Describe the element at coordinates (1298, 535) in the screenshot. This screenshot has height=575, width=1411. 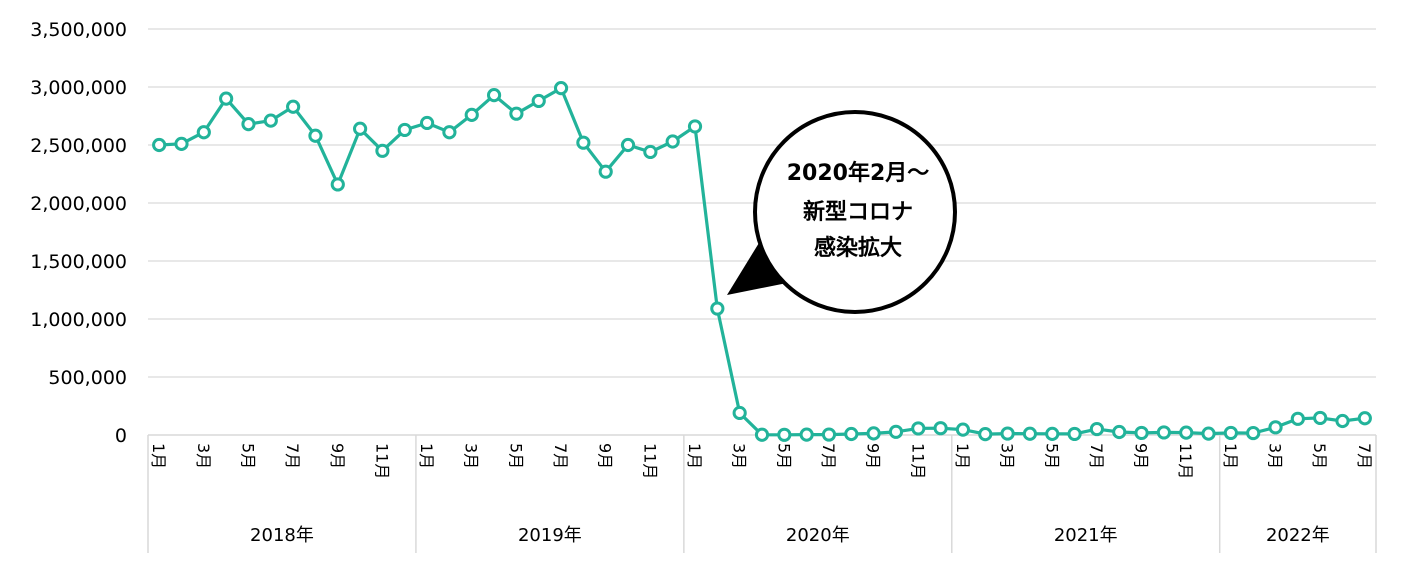
I see `x-year-label: 2022年` at that location.